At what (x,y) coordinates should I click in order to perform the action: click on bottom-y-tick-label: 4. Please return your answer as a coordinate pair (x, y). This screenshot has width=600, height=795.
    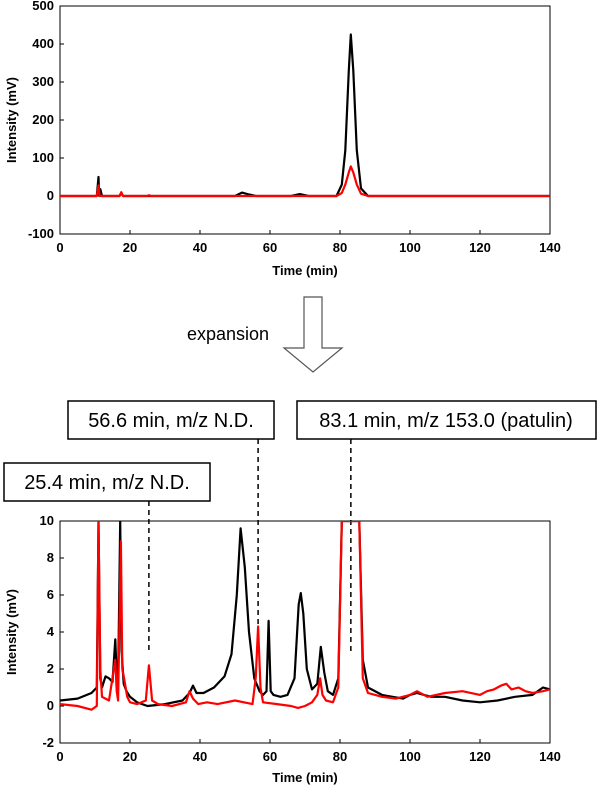
    Looking at the image, I should click on (51, 631).